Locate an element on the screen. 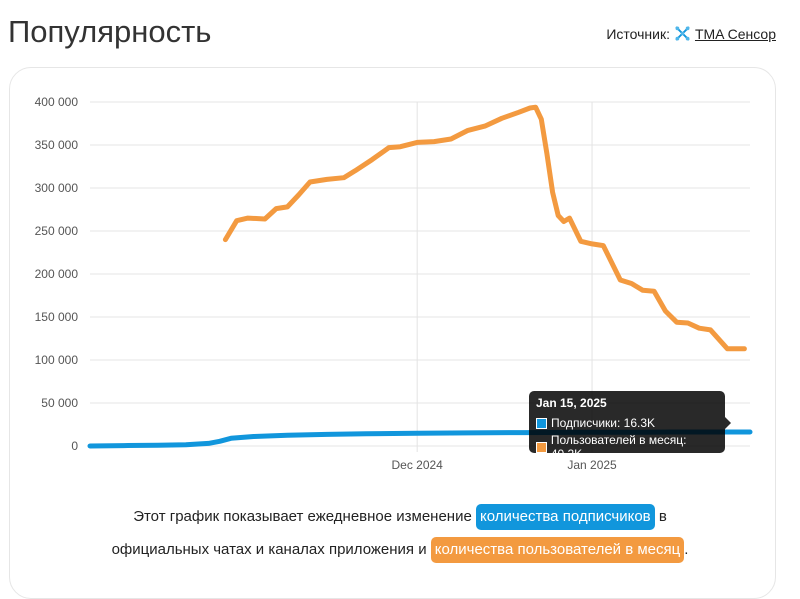  y-tick-label: 0 is located at coordinates (74, 446).